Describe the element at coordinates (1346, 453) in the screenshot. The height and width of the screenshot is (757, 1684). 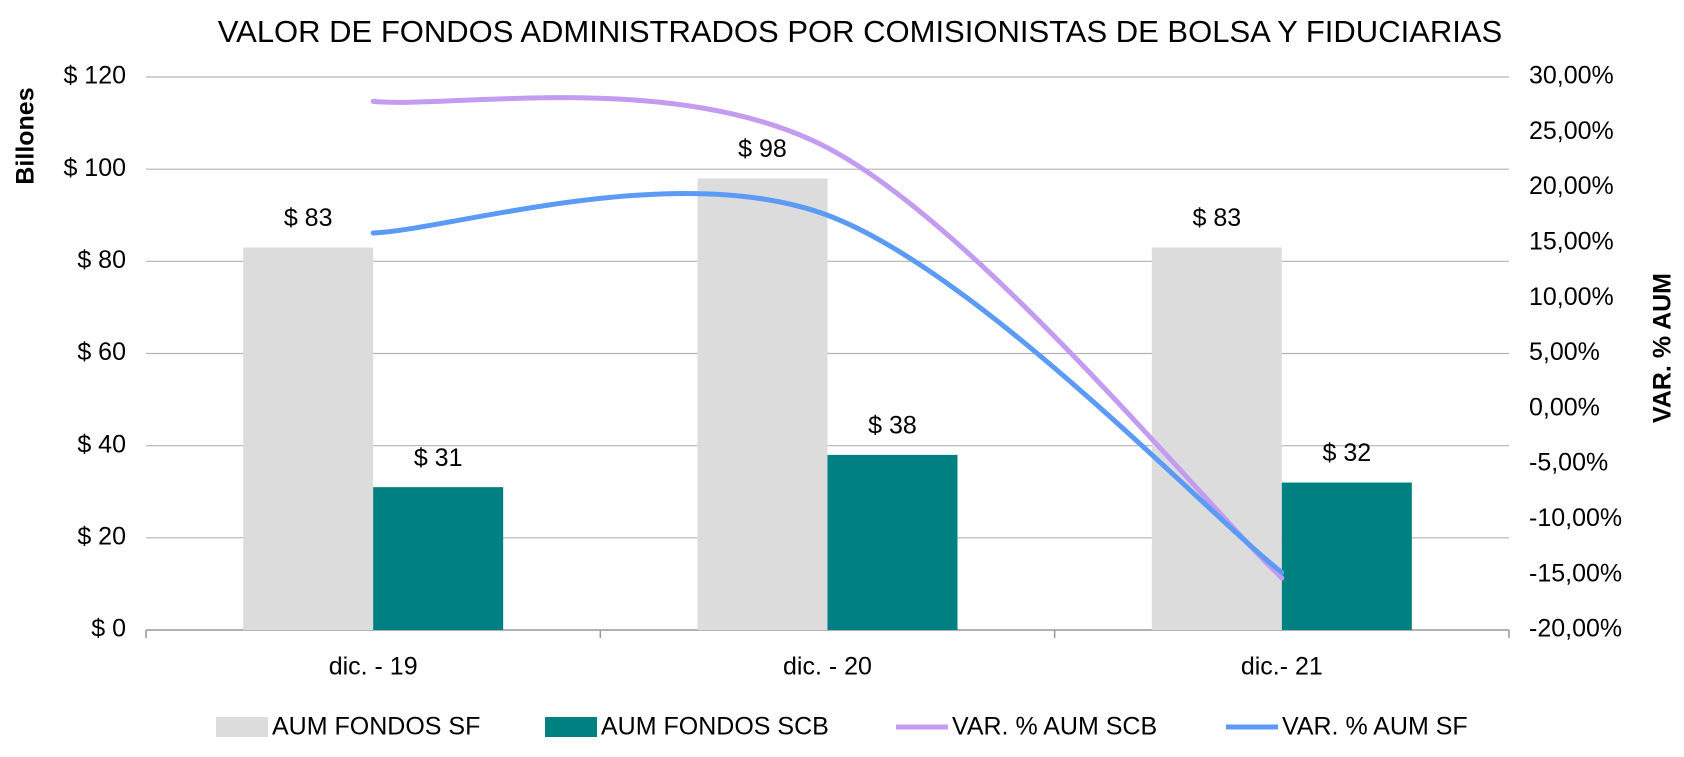
I see `bar-value-label: $ 32` at that location.